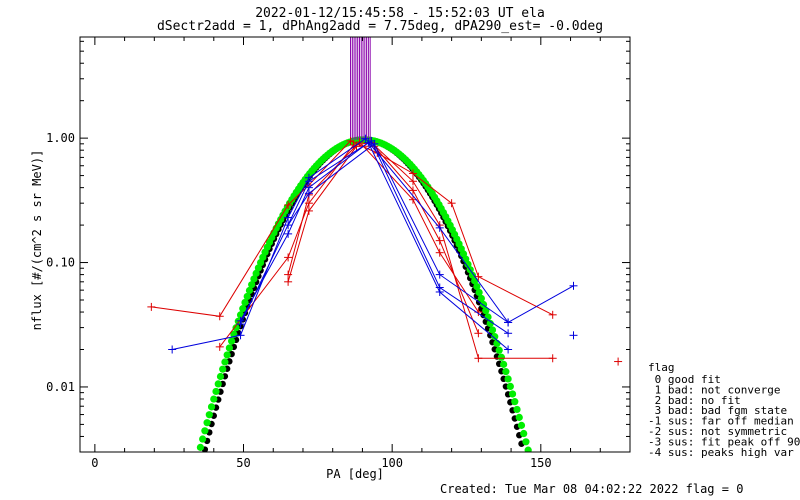  I want to click on legend-entry: -4 sus: peaks high var, so click(721, 452).